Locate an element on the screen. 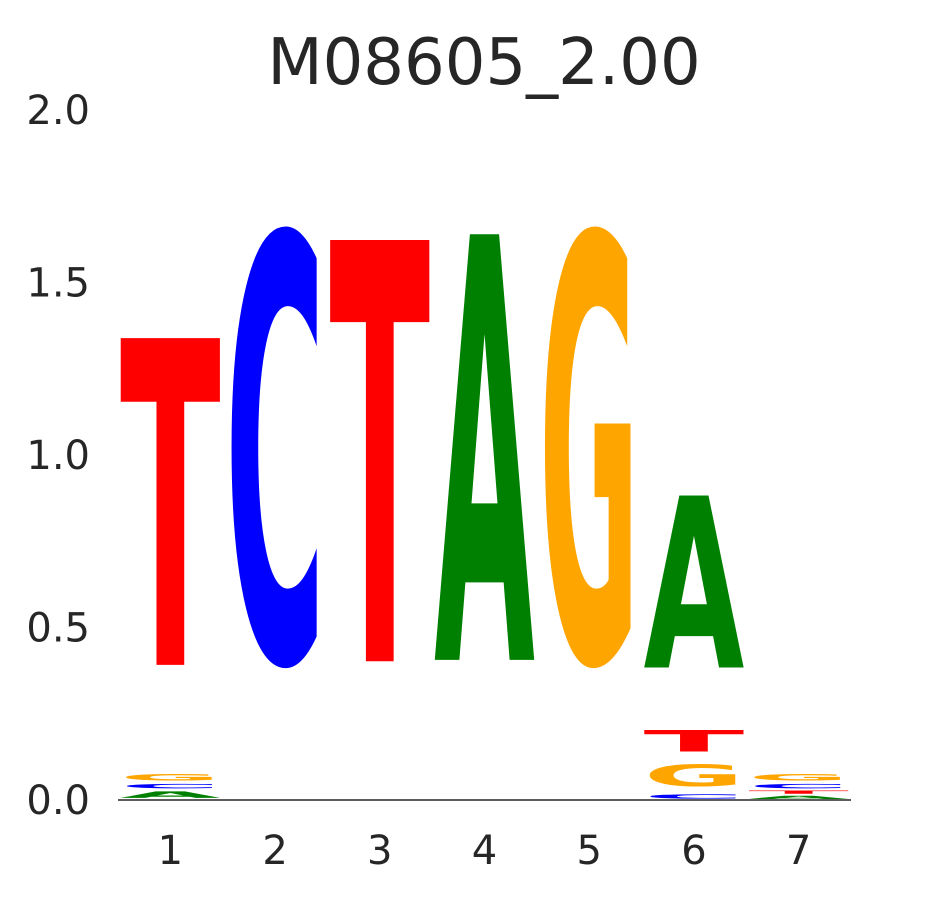  x-tick-label: 6 is located at coordinates (693, 851).